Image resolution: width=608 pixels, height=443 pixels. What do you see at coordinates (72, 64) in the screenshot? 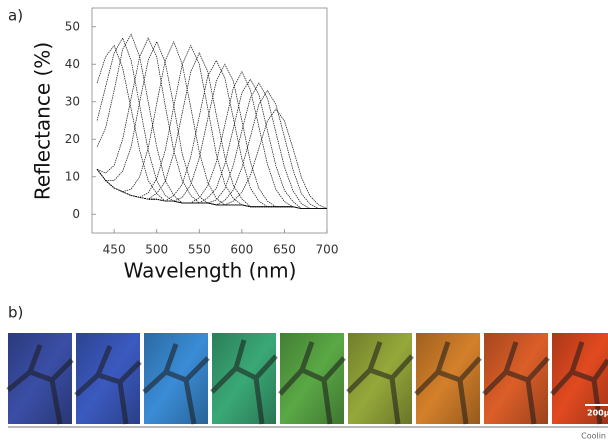
I see `y-tick-label: 40` at bounding box center [72, 64].